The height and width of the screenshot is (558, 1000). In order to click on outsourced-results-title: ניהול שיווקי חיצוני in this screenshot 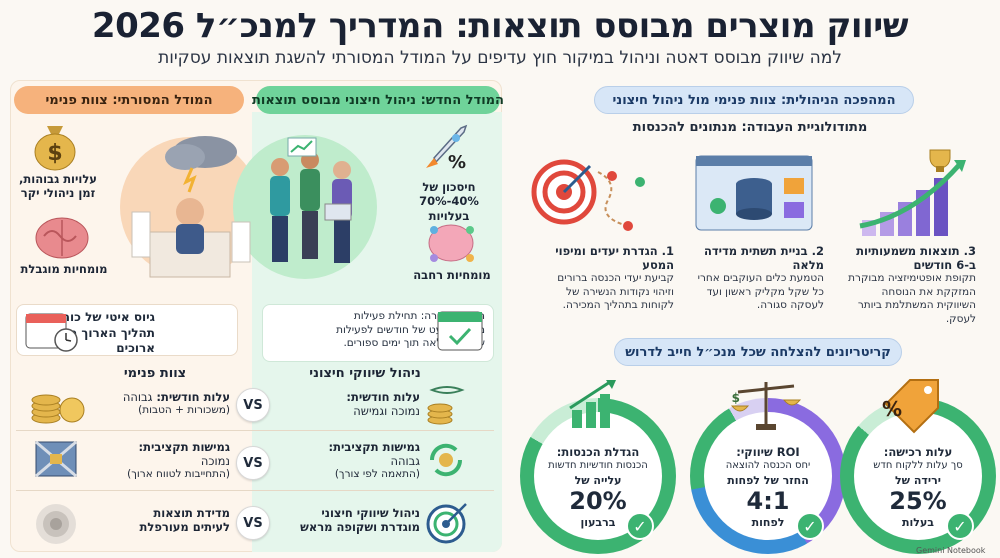, I will do `click(370, 513)`.